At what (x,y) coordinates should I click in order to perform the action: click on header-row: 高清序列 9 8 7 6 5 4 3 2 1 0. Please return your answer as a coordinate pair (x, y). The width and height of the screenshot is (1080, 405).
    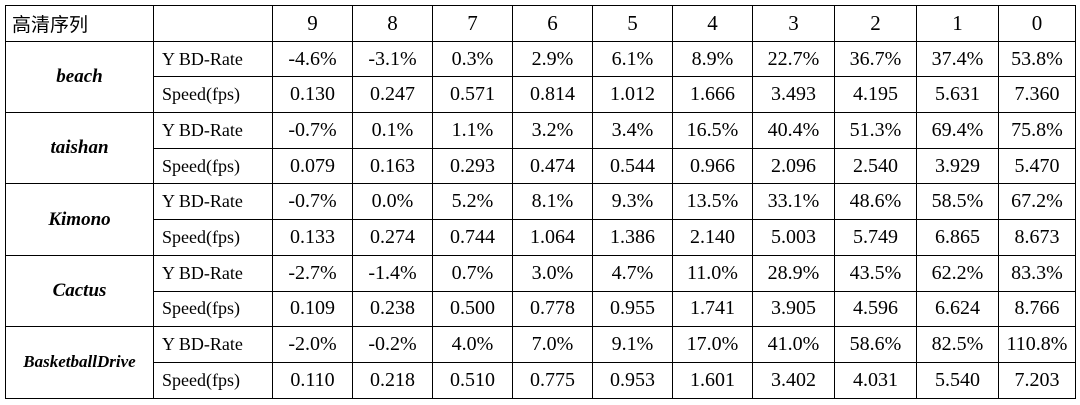
    Looking at the image, I should click on (540, 23).